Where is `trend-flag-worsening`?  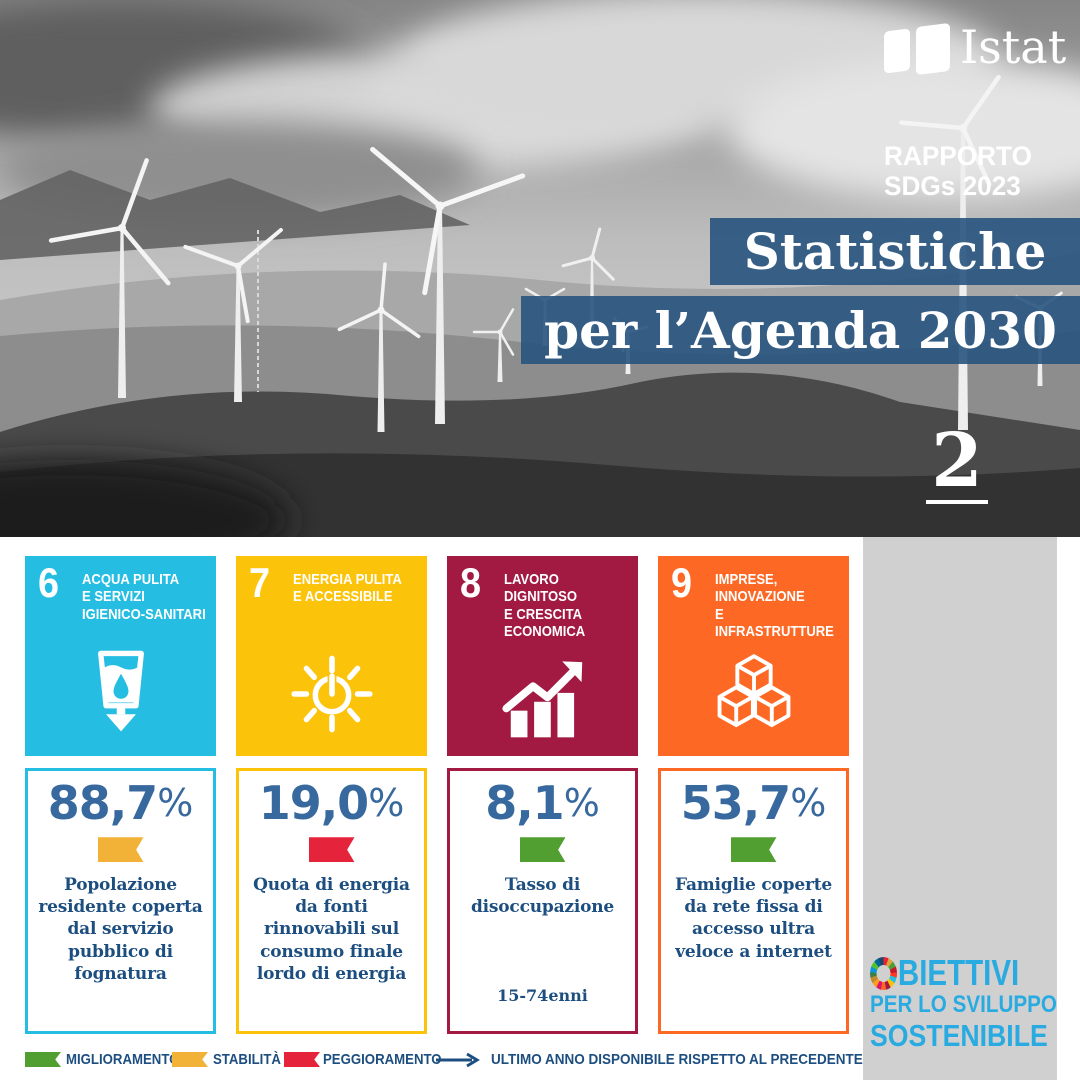
trend-flag-worsening is located at coordinates (331, 850).